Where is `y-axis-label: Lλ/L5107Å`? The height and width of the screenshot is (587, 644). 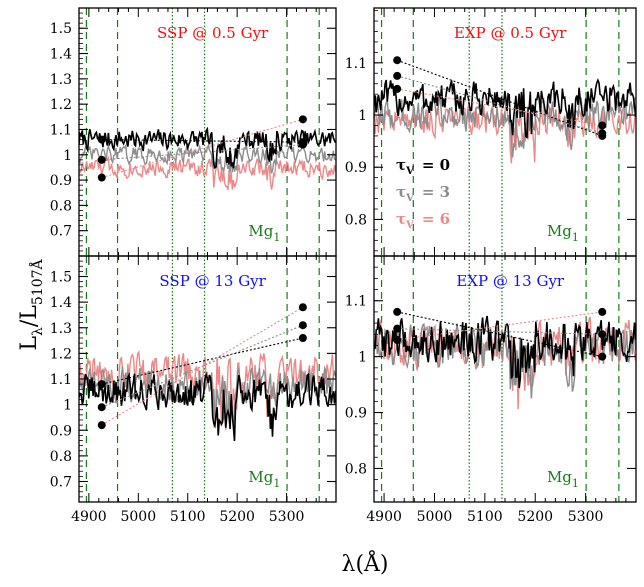
y-axis-label: Lλ/L5107Å is located at coordinates (31, 304).